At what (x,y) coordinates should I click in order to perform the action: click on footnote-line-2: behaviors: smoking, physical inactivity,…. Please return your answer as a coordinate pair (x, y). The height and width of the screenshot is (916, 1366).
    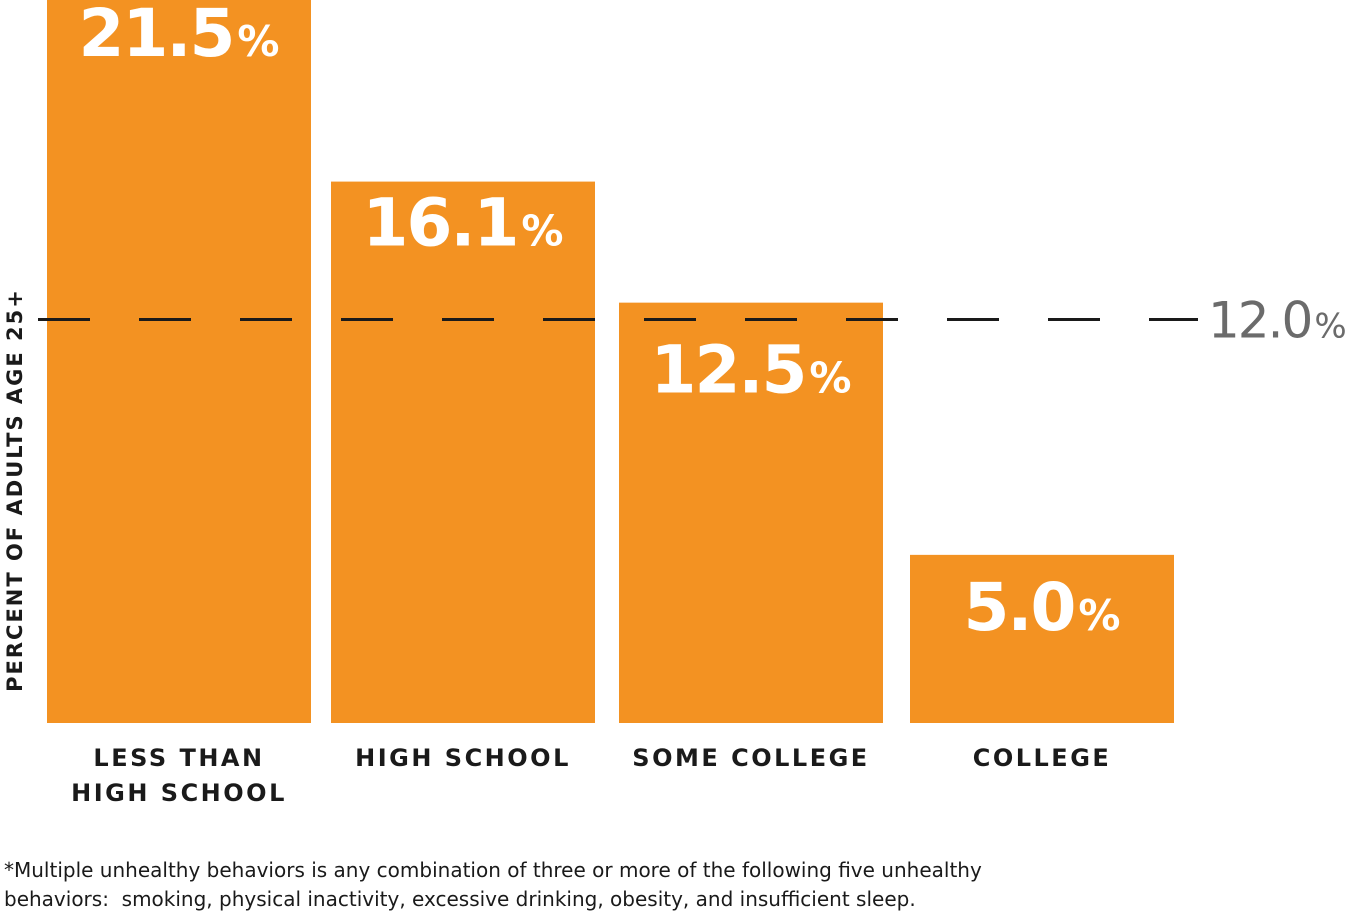
    Looking at the image, I should click on (460, 899).